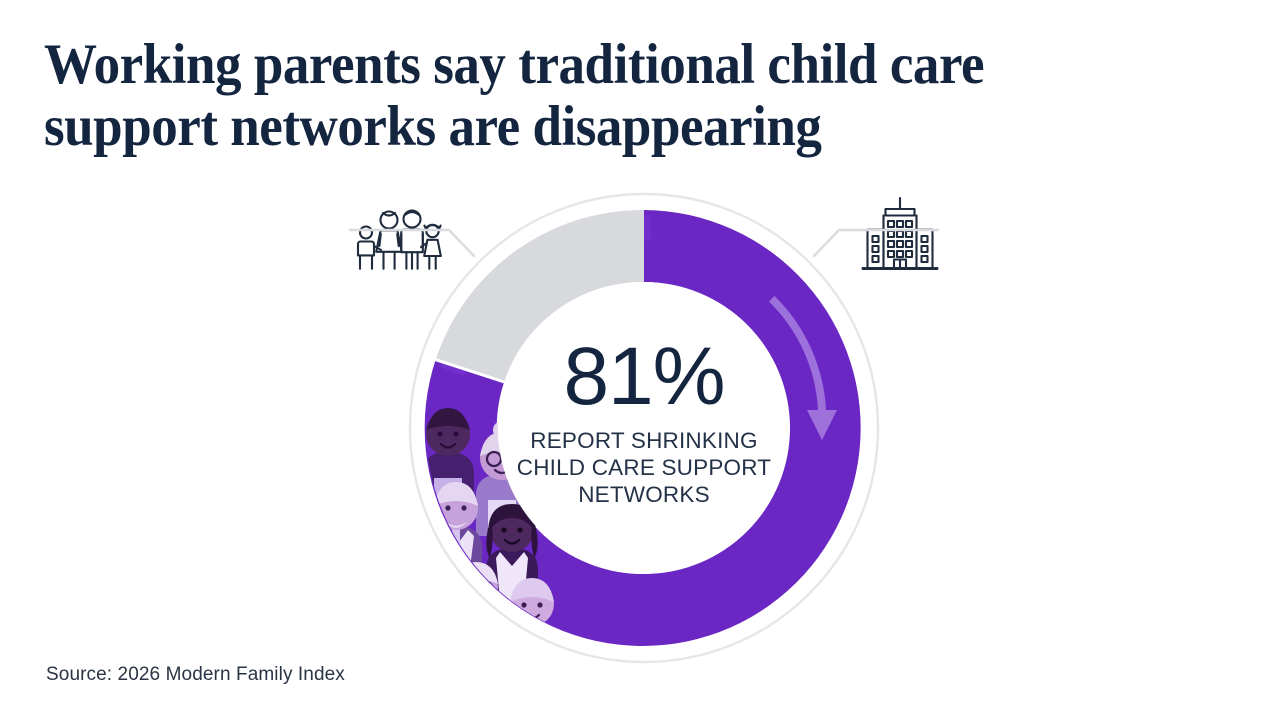 This screenshot has width=1280, height=720. Describe the element at coordinates (803, 368) in the screenshot. I see `decline-arrow-icon` at that location.